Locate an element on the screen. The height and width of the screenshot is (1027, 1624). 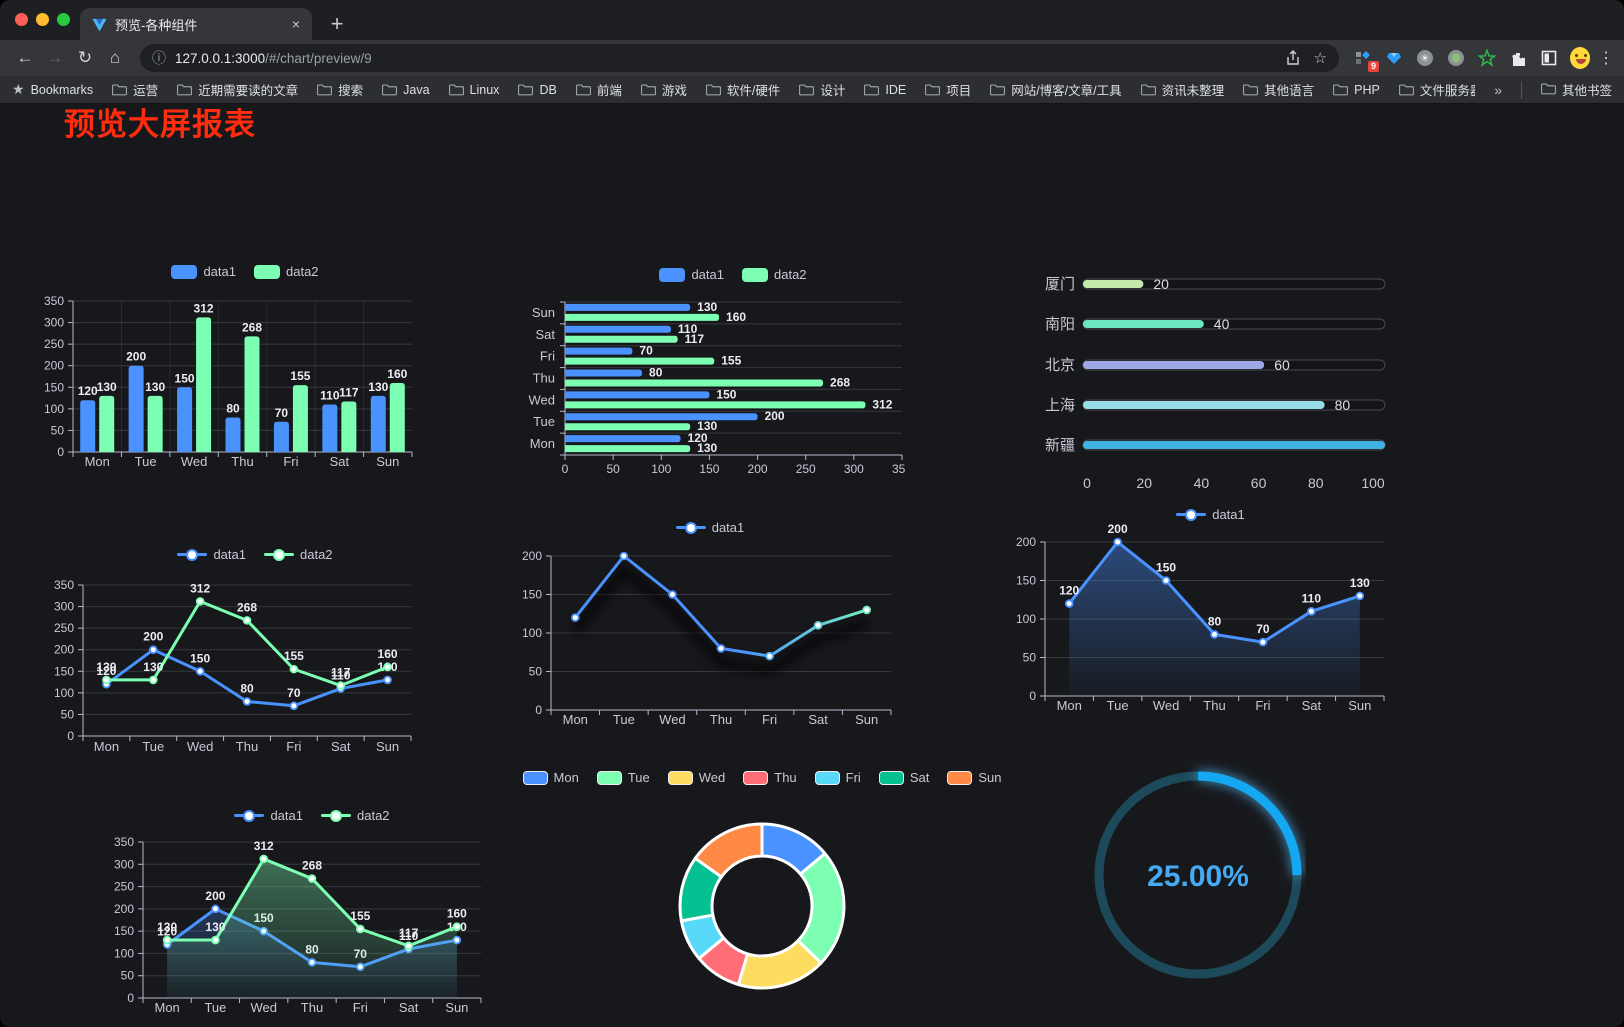
hbar-data1-Wed is located at coordinates (637, 395).